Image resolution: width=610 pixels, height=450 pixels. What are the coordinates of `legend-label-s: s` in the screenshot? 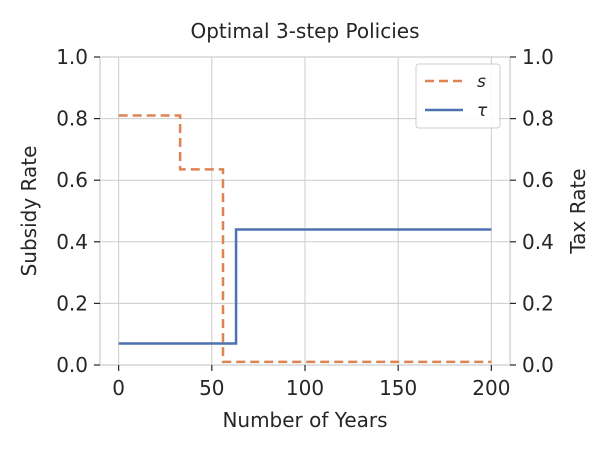 It's located at (481, 82).